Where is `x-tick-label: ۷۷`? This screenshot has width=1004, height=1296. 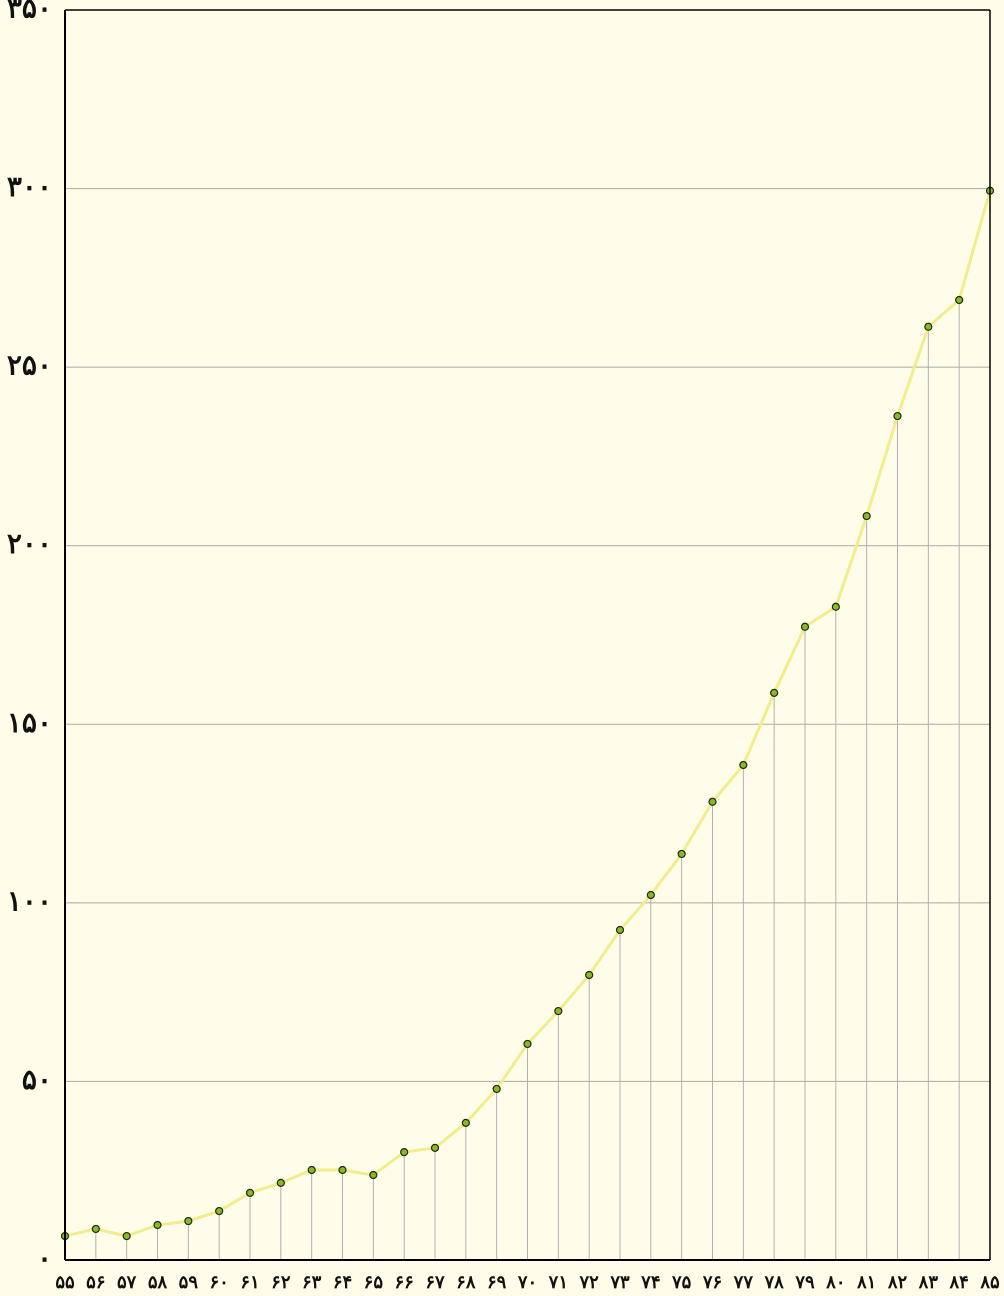 x-tick-label: ۷۷ is located at coordinates (743, 1282).